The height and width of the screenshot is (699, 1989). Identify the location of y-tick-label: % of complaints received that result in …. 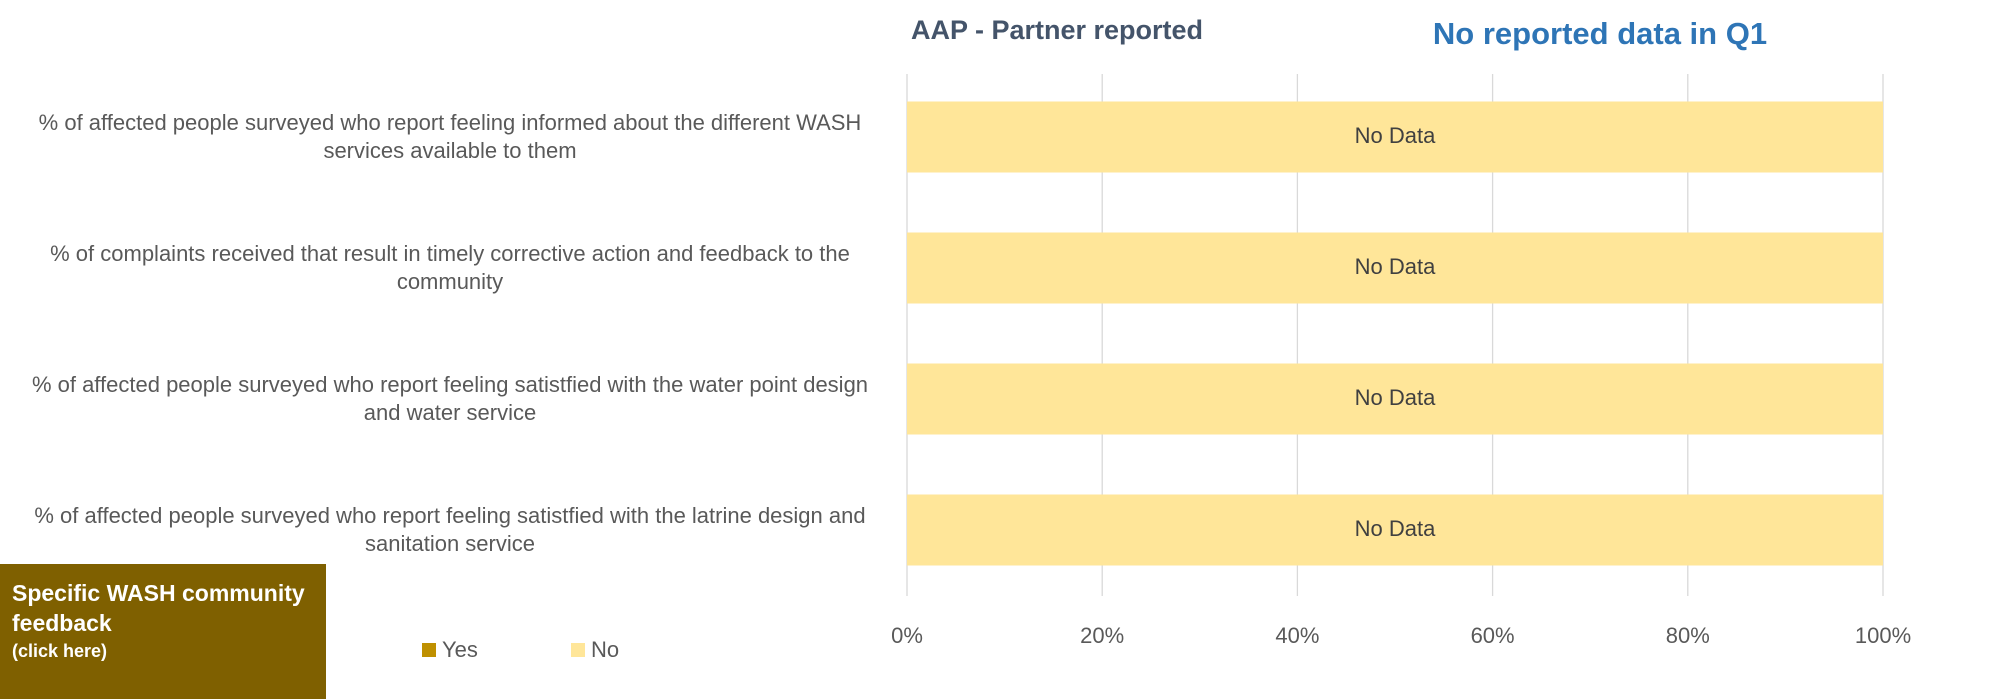
(450, 267).